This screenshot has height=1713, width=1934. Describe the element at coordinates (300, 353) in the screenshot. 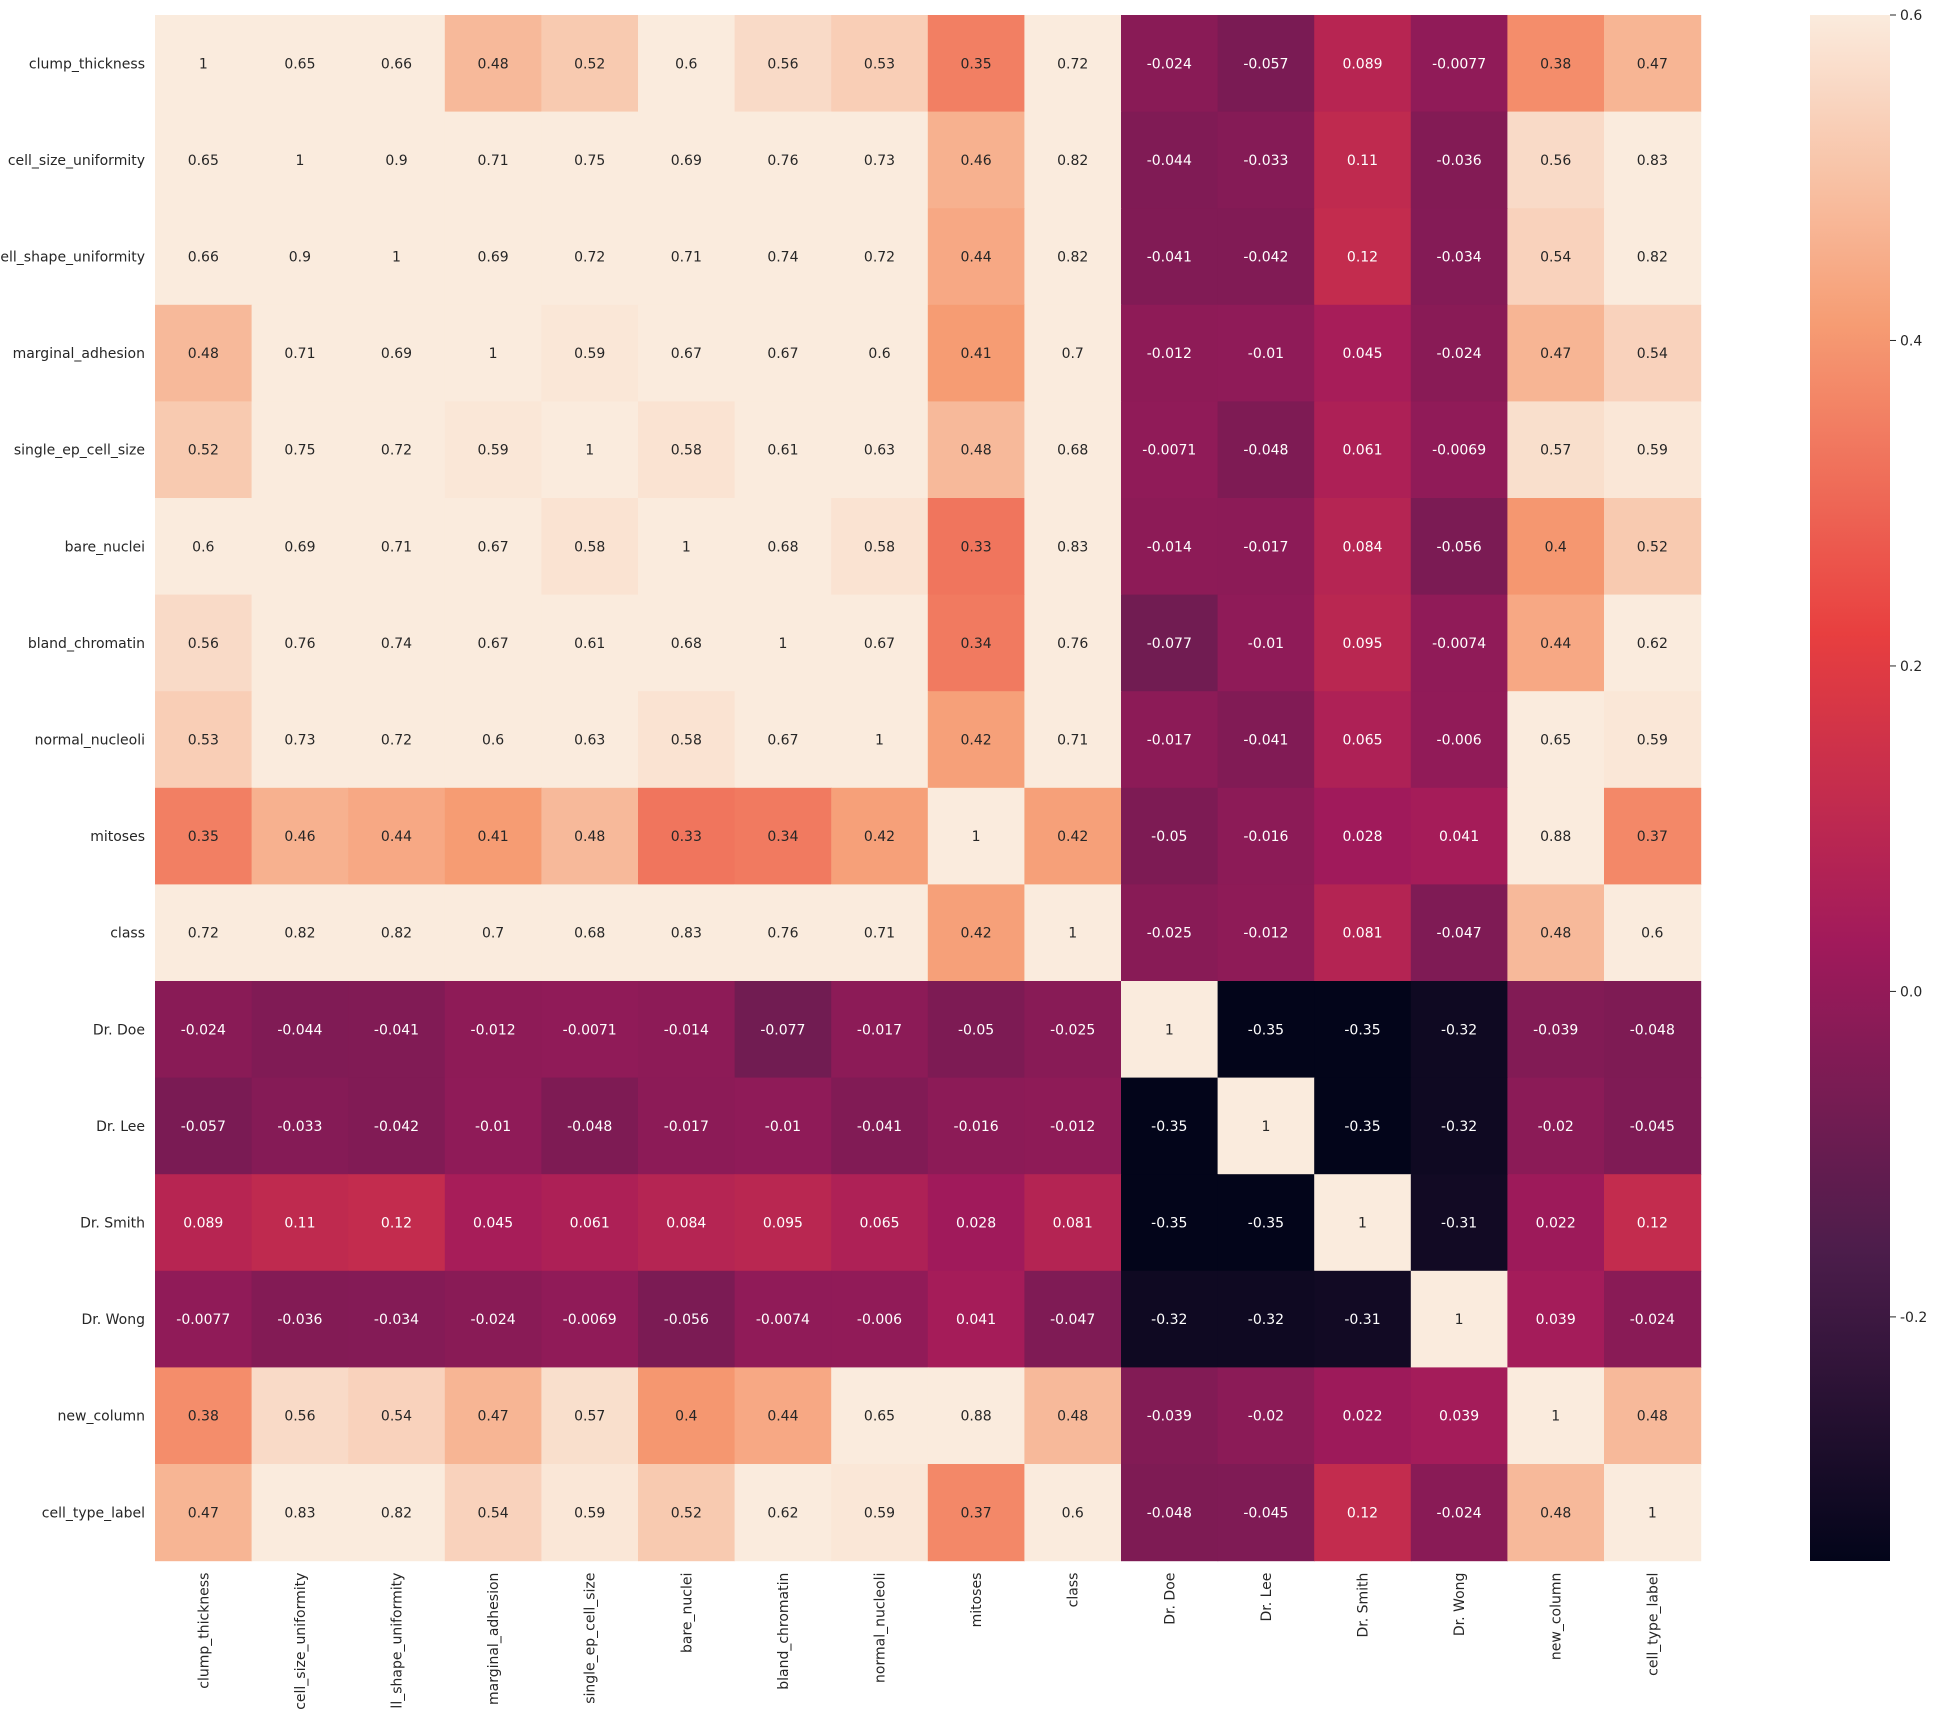

I see `heatmap-cell-marginal-adhesion-cell-size-uniformity` at that location.